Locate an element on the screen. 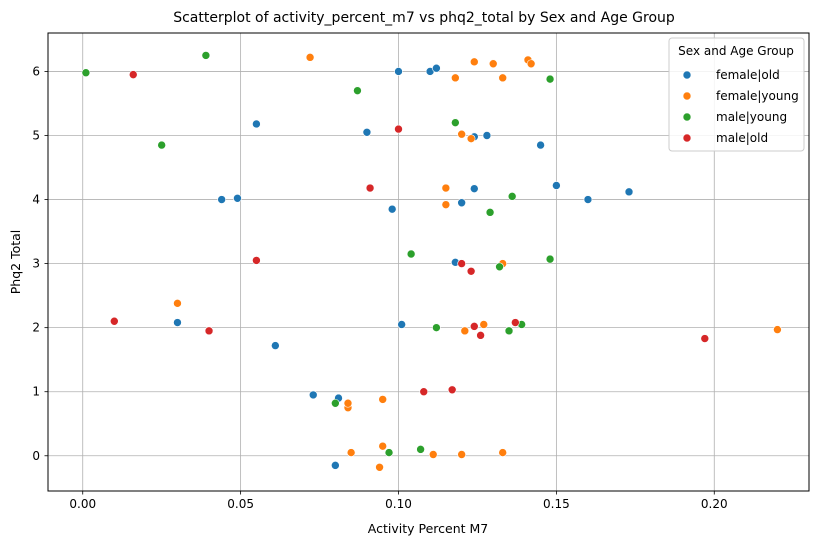 This screenshot has width=833, height=545. y-tick-label: 0 is located at coordinates (36, 456).